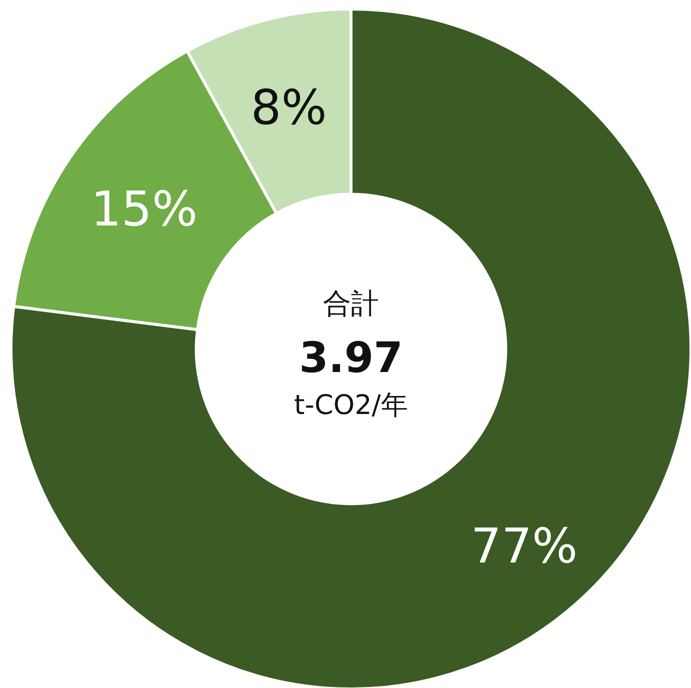 Image resolution: width=691 pixels, height=688 pixels. What do you see at coordinates (524, 546) in the screenshot?
I see `data-label: 77%` at bounding box center [524, 546].